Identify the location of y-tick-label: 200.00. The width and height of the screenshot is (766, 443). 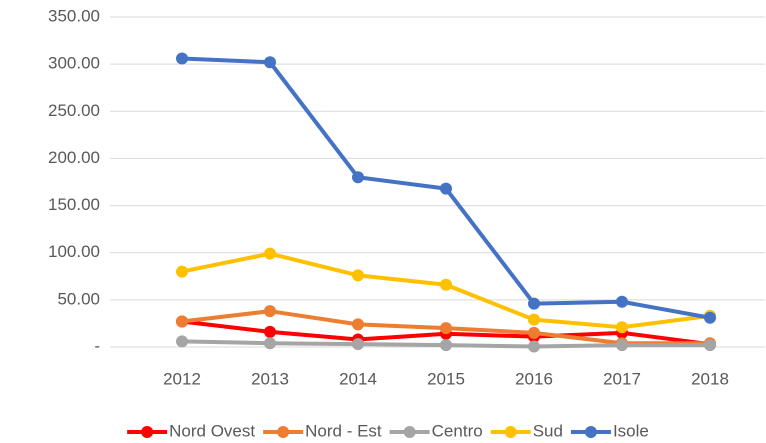
(74, 157).